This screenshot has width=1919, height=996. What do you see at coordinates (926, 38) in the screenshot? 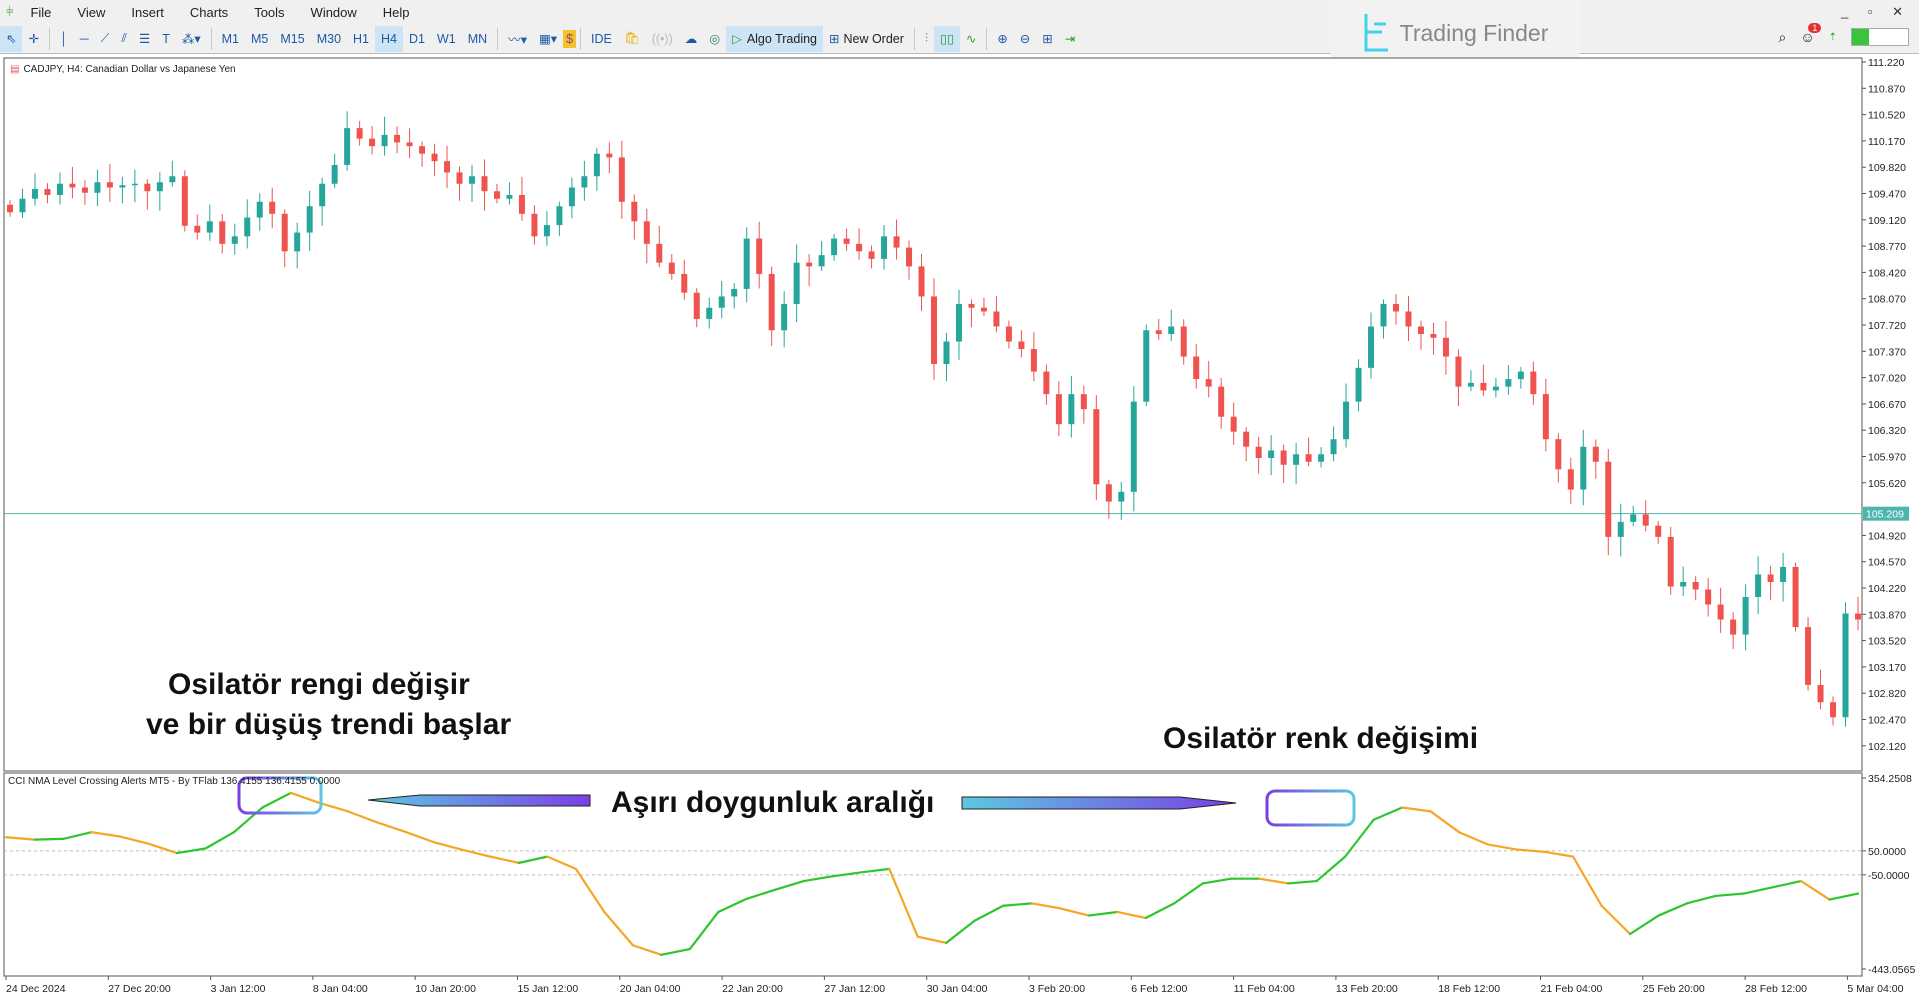
I see `bar-chart-icon: ⫶` at bounding box center [926, 38].